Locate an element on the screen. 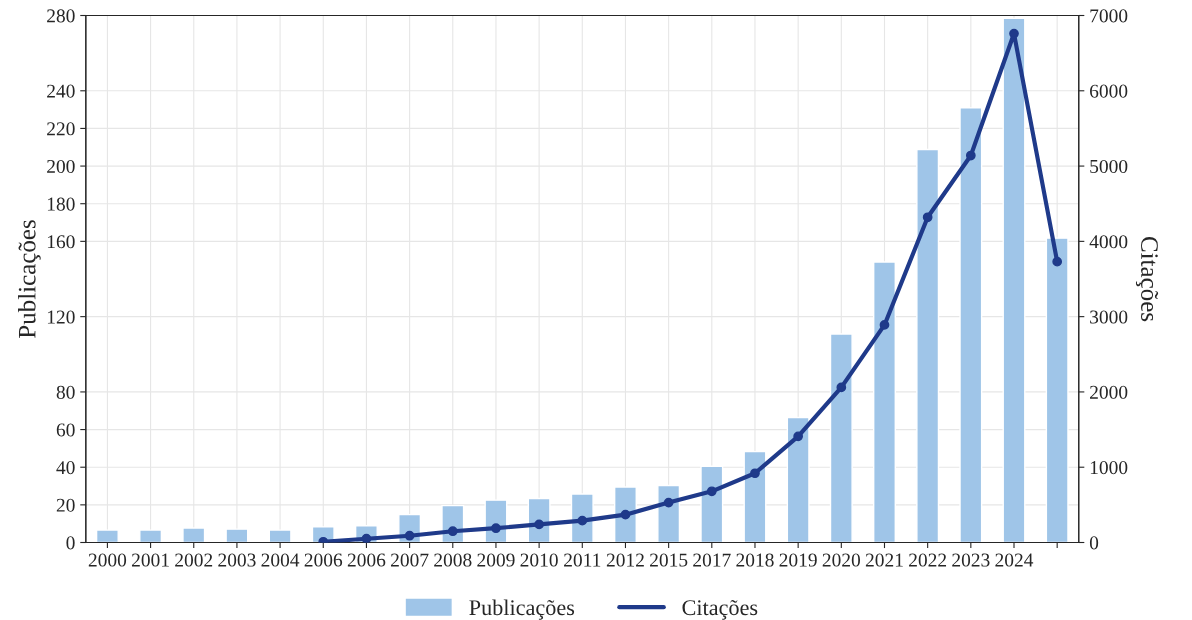 The height and width of the screenshot is (620, 1192). x-tick-label: 2010 is located at coordinates (539, 560).